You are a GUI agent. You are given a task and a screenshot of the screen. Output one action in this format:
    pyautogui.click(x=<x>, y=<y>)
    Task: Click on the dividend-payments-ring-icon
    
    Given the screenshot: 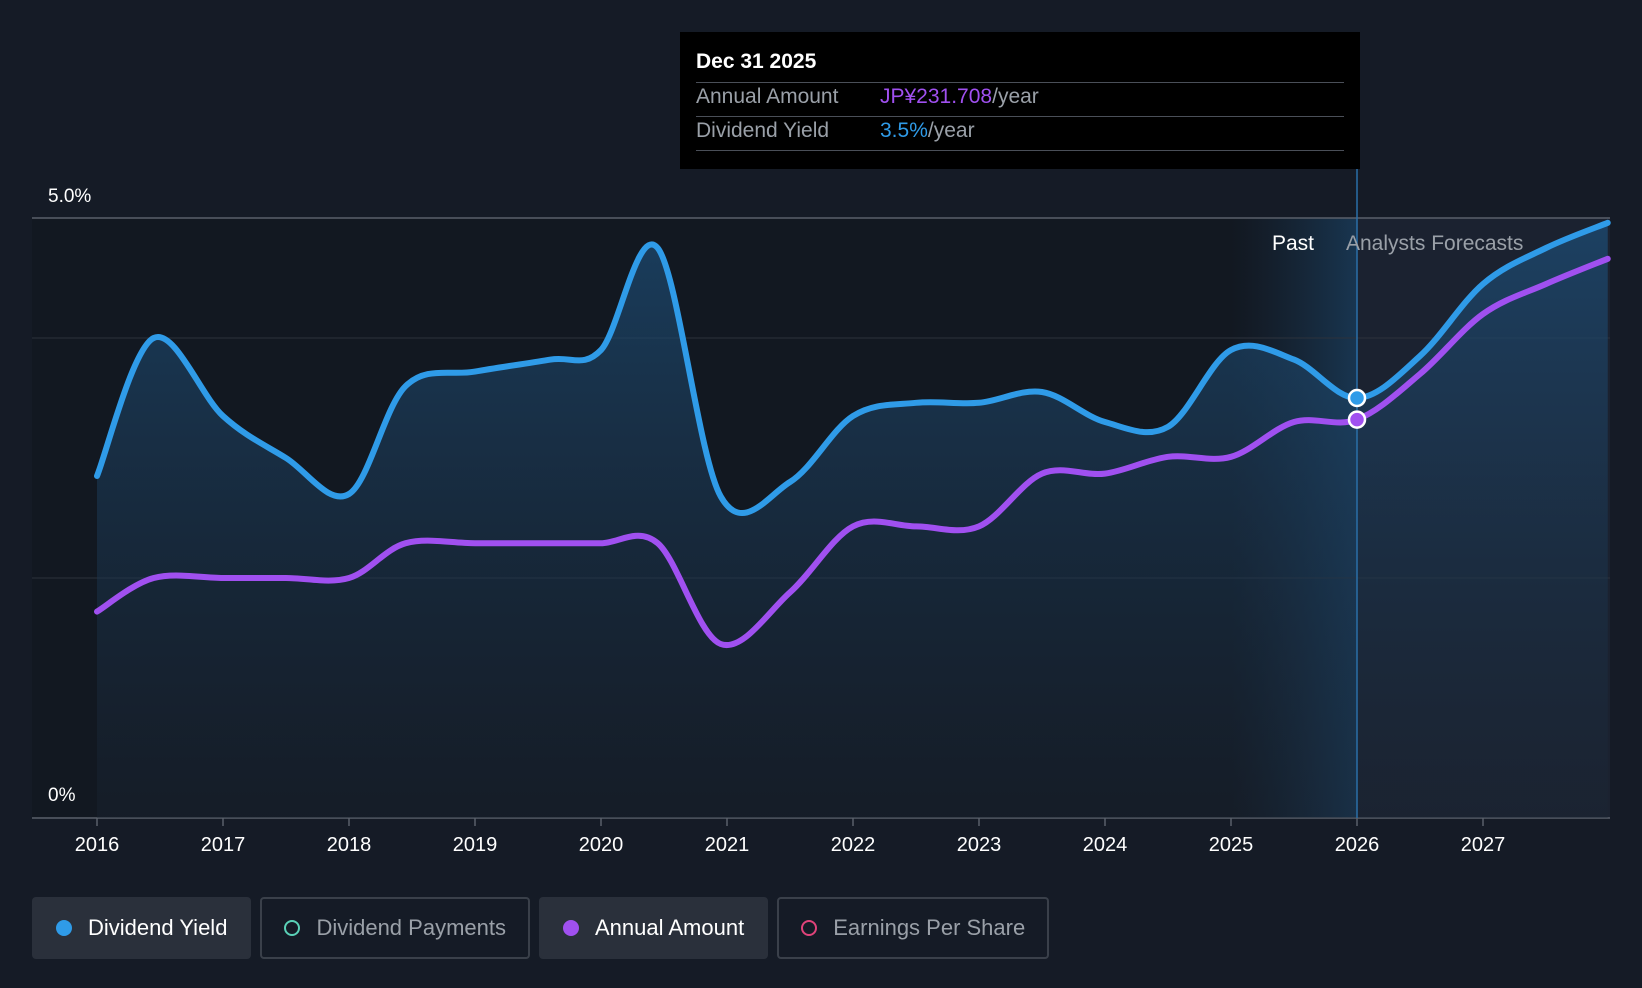 What is the action you would take?
    pyautogui.click(x=292, y=928)
    